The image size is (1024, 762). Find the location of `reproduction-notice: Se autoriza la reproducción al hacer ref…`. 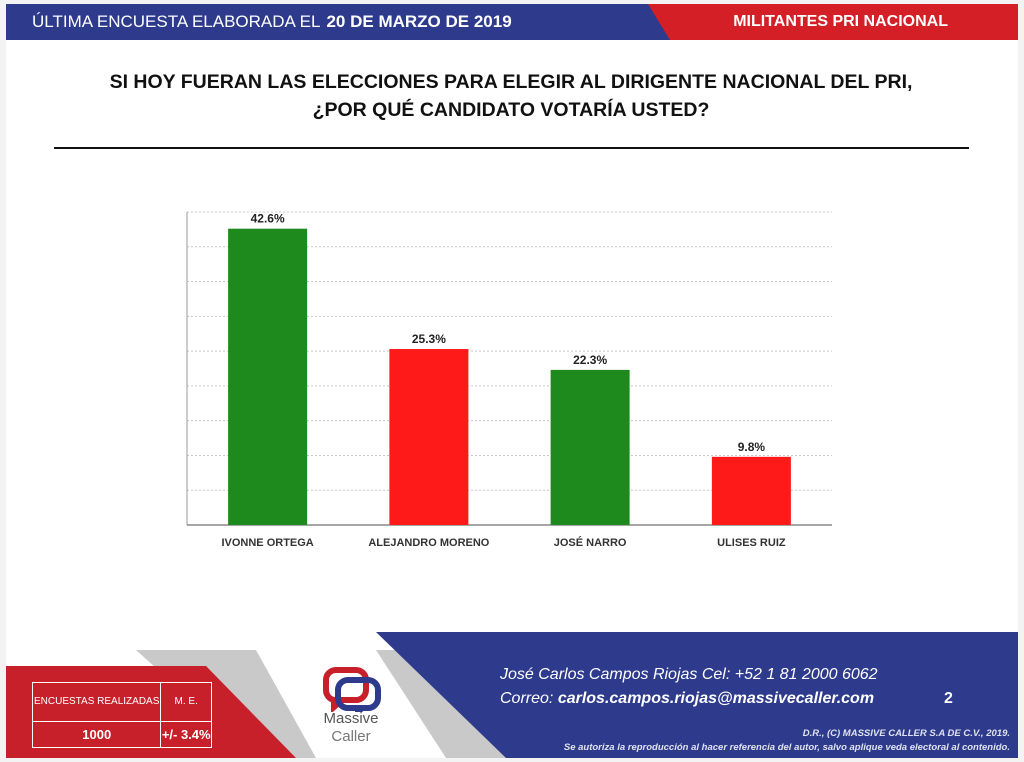

reproduction-notice: Se autoriza la reproducción al hacer ref… is located at coordinates (786, 747).